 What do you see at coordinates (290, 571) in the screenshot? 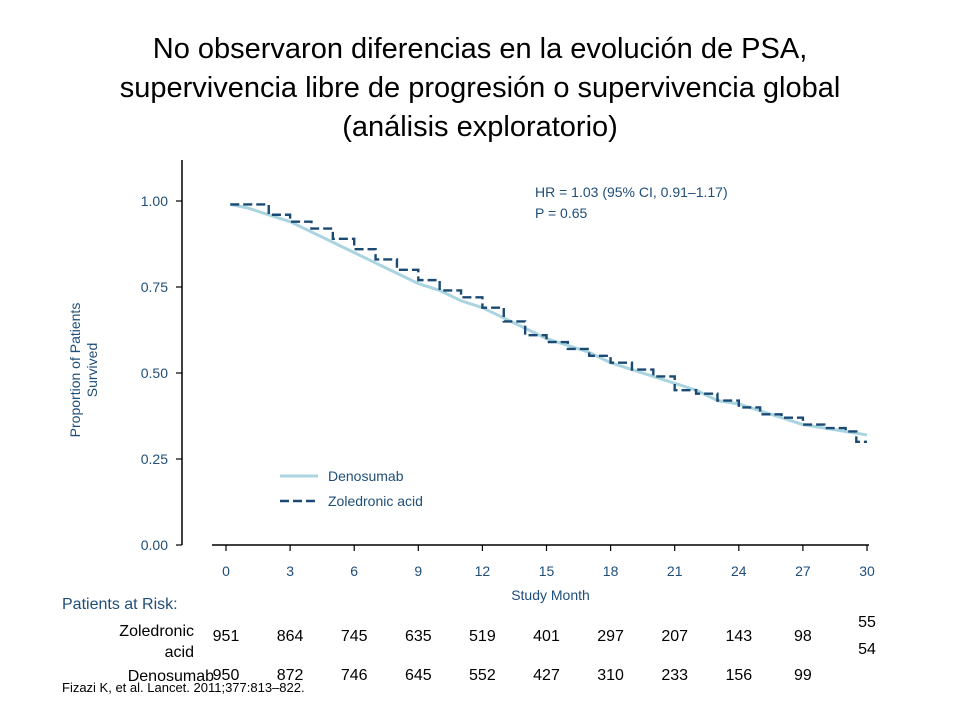
I see `x-tick-label: 3` at bounding box center [290, 571].